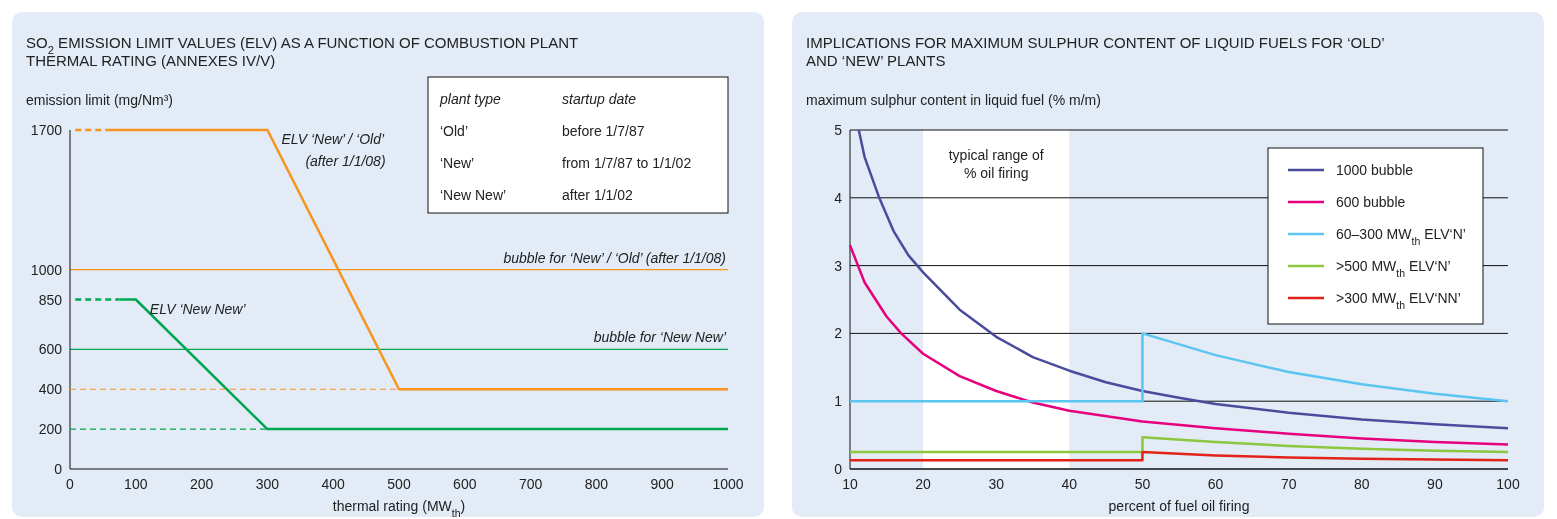 Image resolution: width=1557 pixels, height=519 pixels. Describe the element at coordinates (953, 100) in the screenshot. I see `y-axis-title: maximum sulphur content in liquid fuel (% m/m)` at that location.